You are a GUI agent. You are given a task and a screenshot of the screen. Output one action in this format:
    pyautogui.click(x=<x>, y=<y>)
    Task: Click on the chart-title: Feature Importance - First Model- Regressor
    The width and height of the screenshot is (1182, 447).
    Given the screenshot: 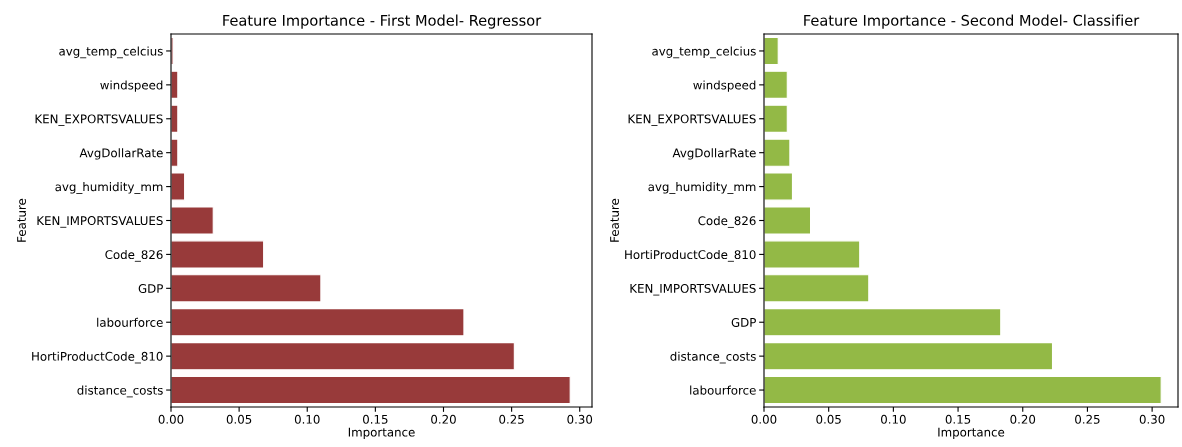 What is the action you would take?
    pyautogui.click(x=382, y=21)
    